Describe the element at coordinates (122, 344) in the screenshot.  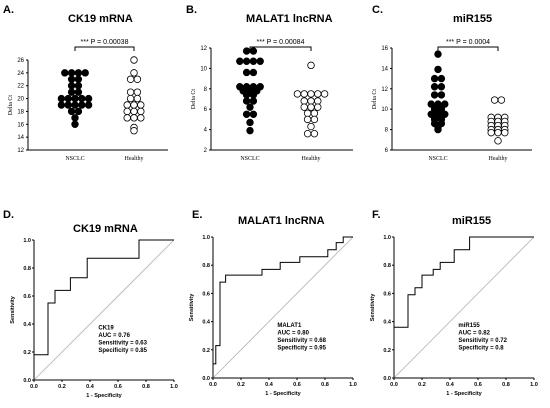
I see `stats-label: Sensitivity = 0.63` at that location.